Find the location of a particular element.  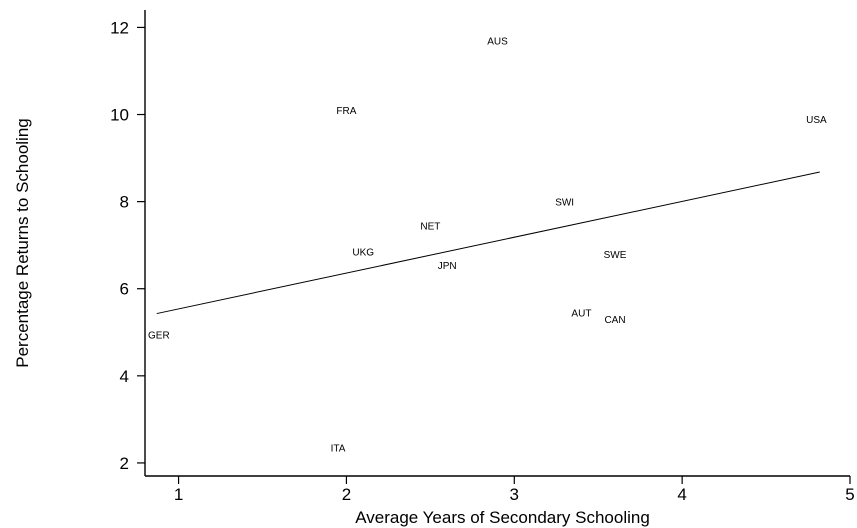

x-tick-label: 5 is located at coordinates (849, 494).